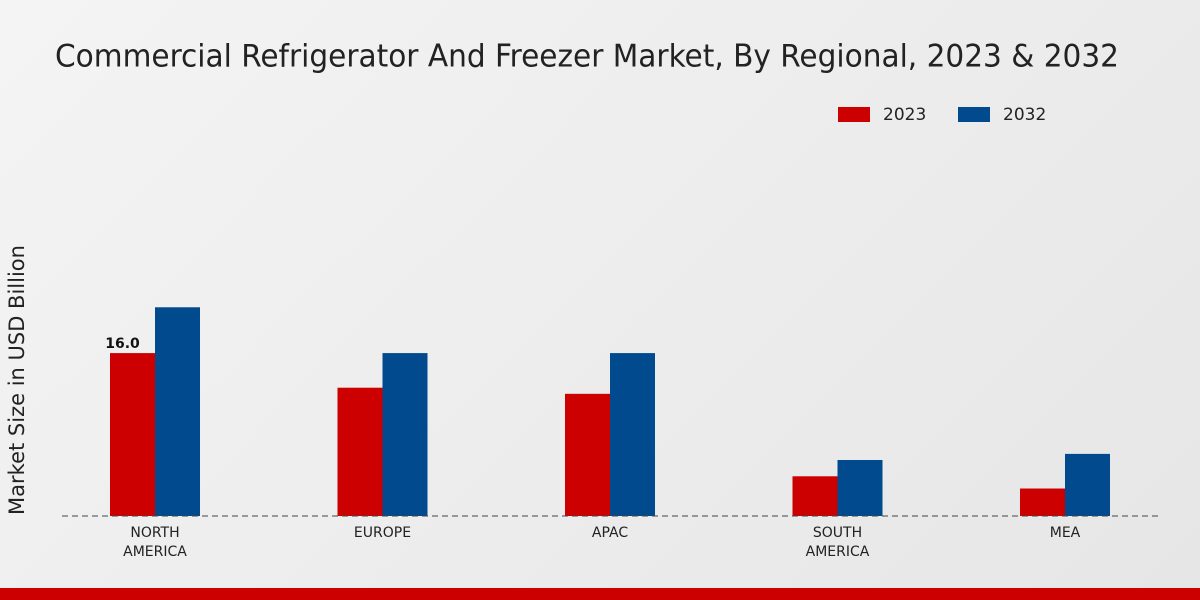 This screenshot has height=600, width=1200. What do you see at coordinates (610, 533) in the screenshot?
I see `x-tick-label: APAC` at bounding box center [610, 533].